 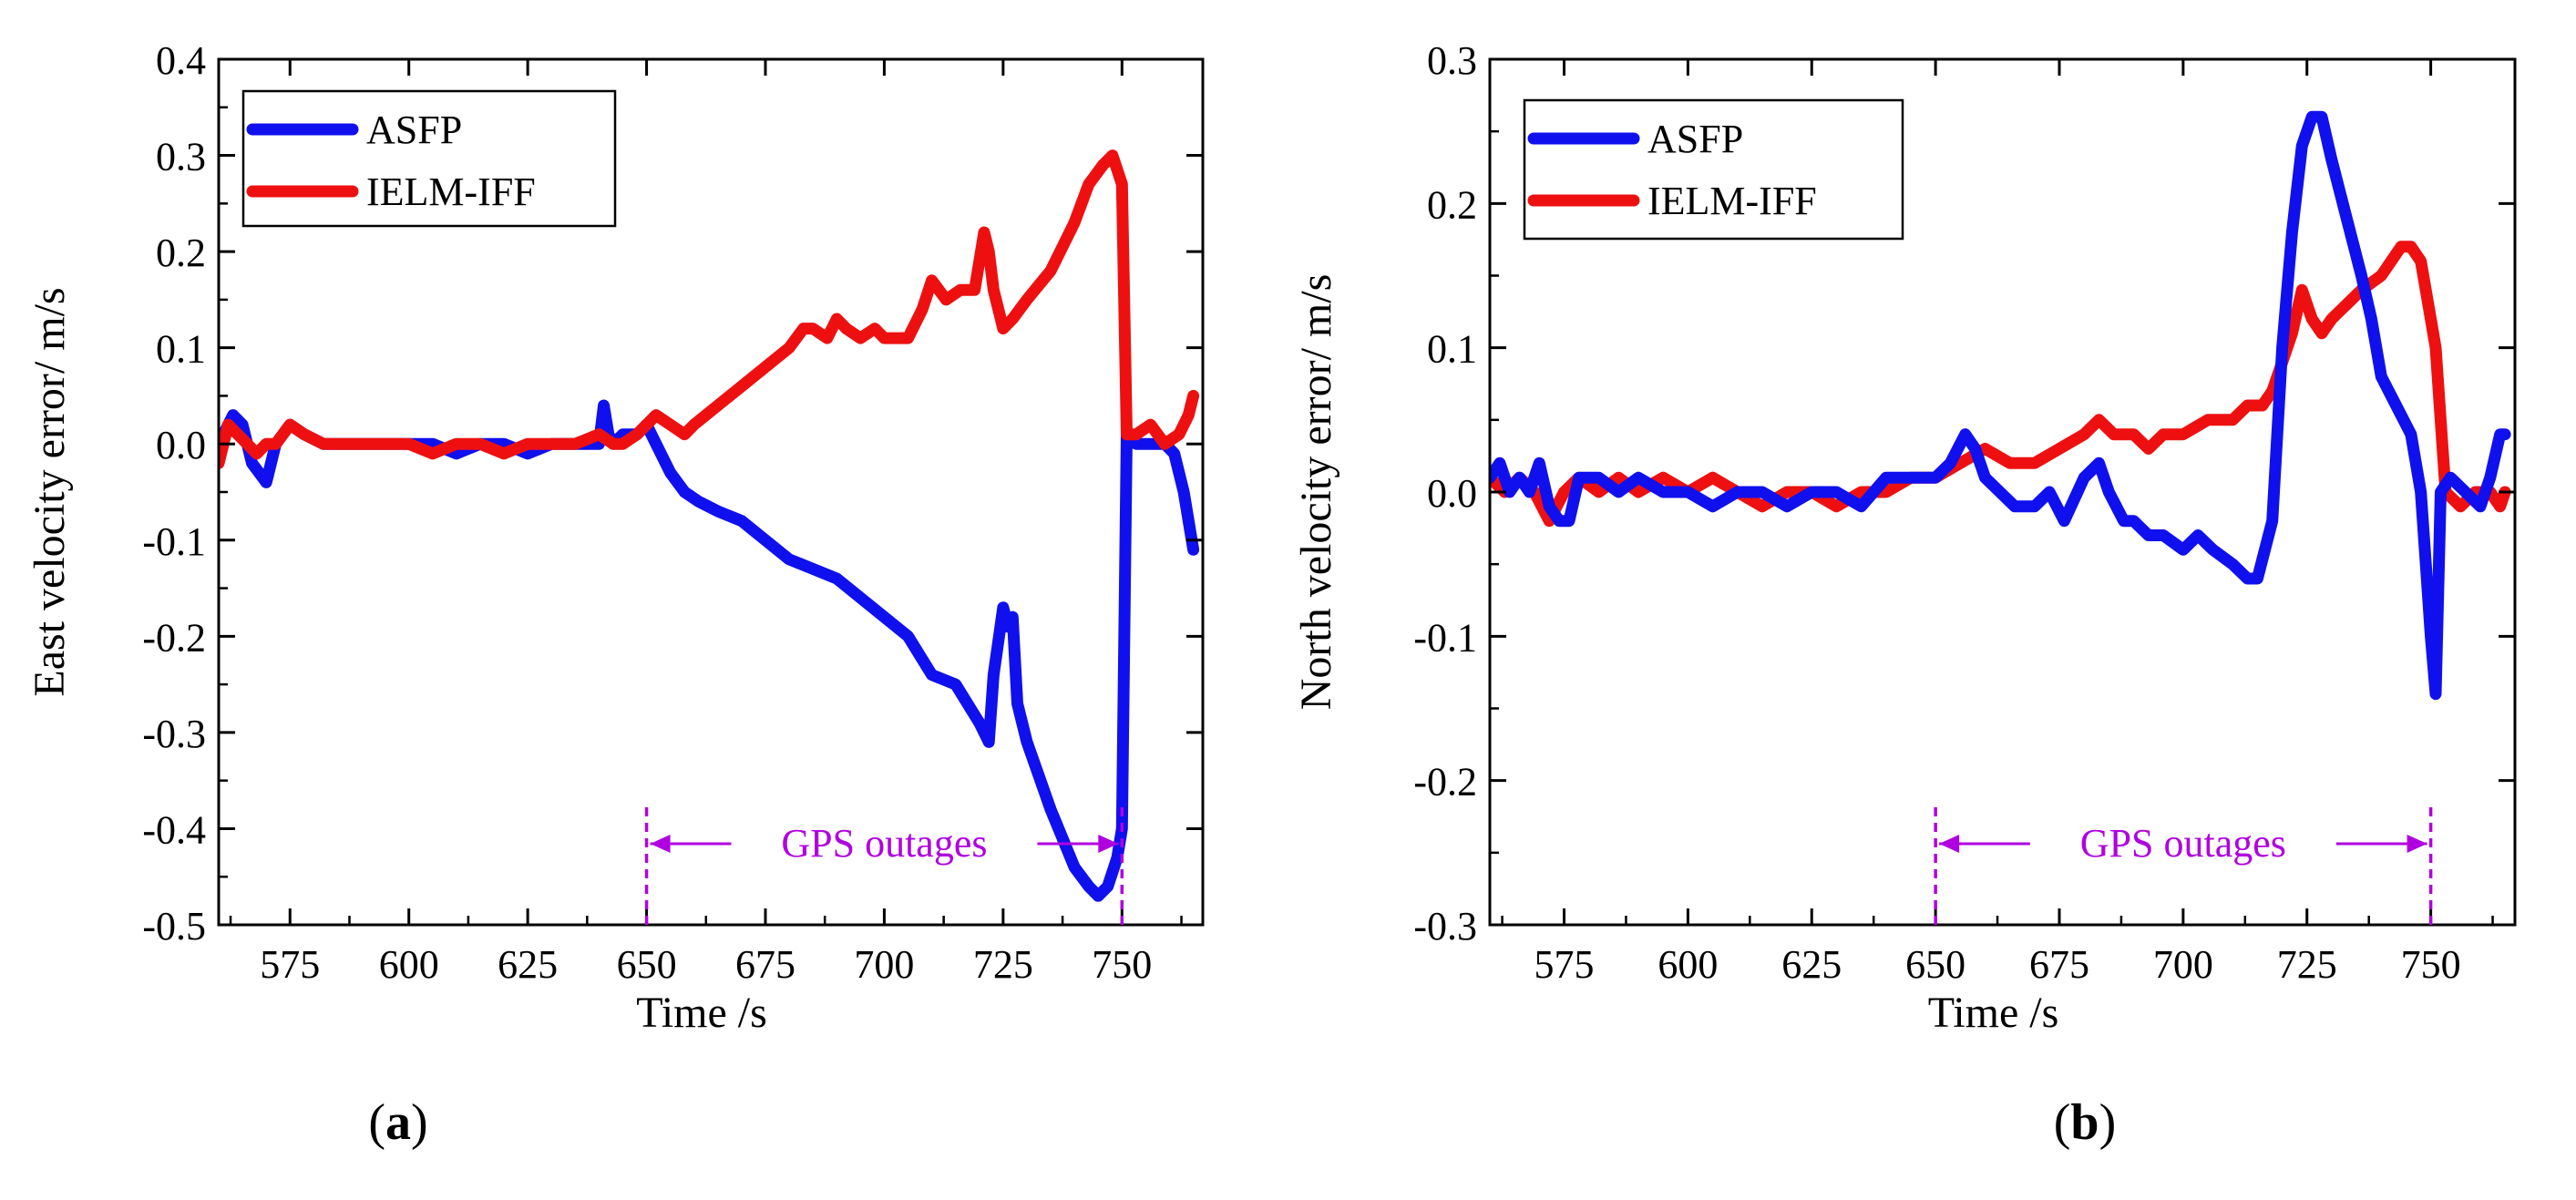 I want to click on y-tick-label: -0.4, so click(x=174, y=829).